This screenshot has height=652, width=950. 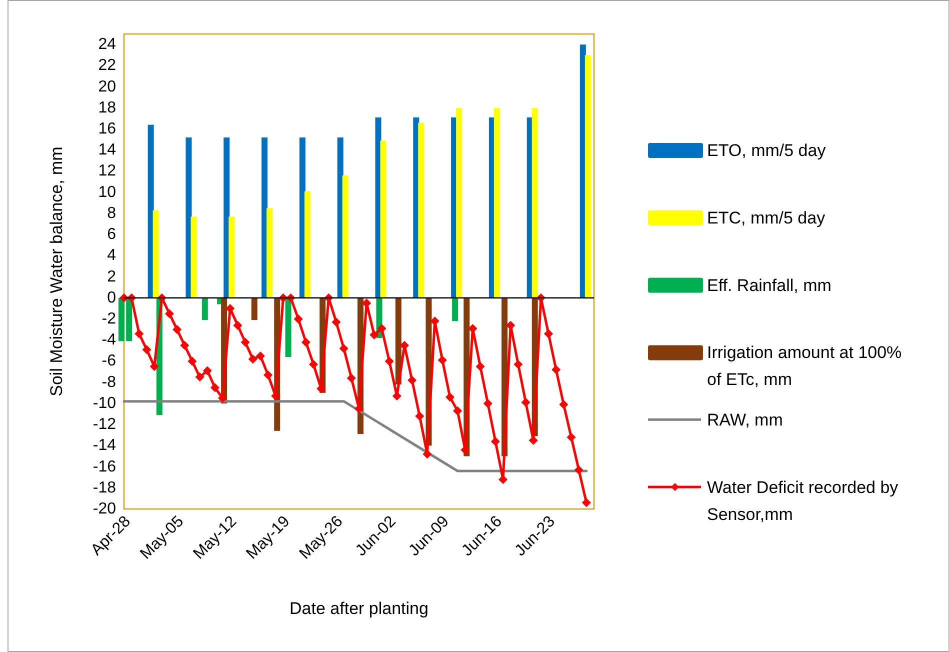 What do you see at coordinates (104, 509) in the screenshot?
I see `y-tick-label: -20` at bounding box center [104, 509].